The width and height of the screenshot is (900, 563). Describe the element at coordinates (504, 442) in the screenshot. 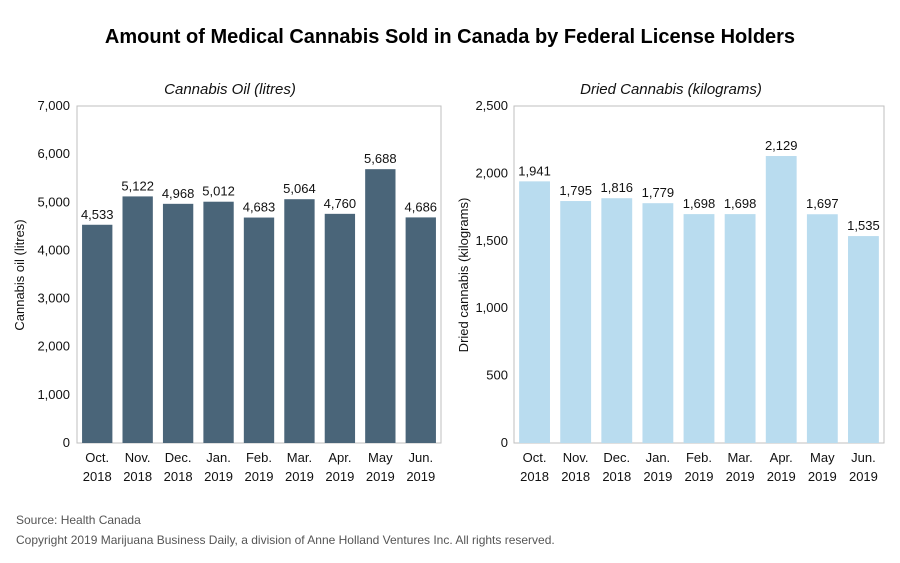

I see `dried-y-tick-label: 0` at that location.